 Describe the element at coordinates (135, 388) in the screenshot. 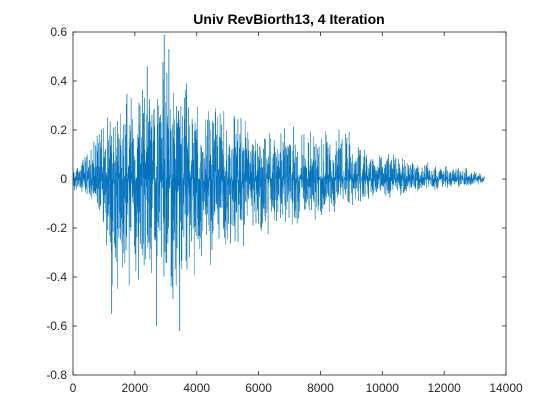

I see `x-tick-label-1: 2000` at that location.